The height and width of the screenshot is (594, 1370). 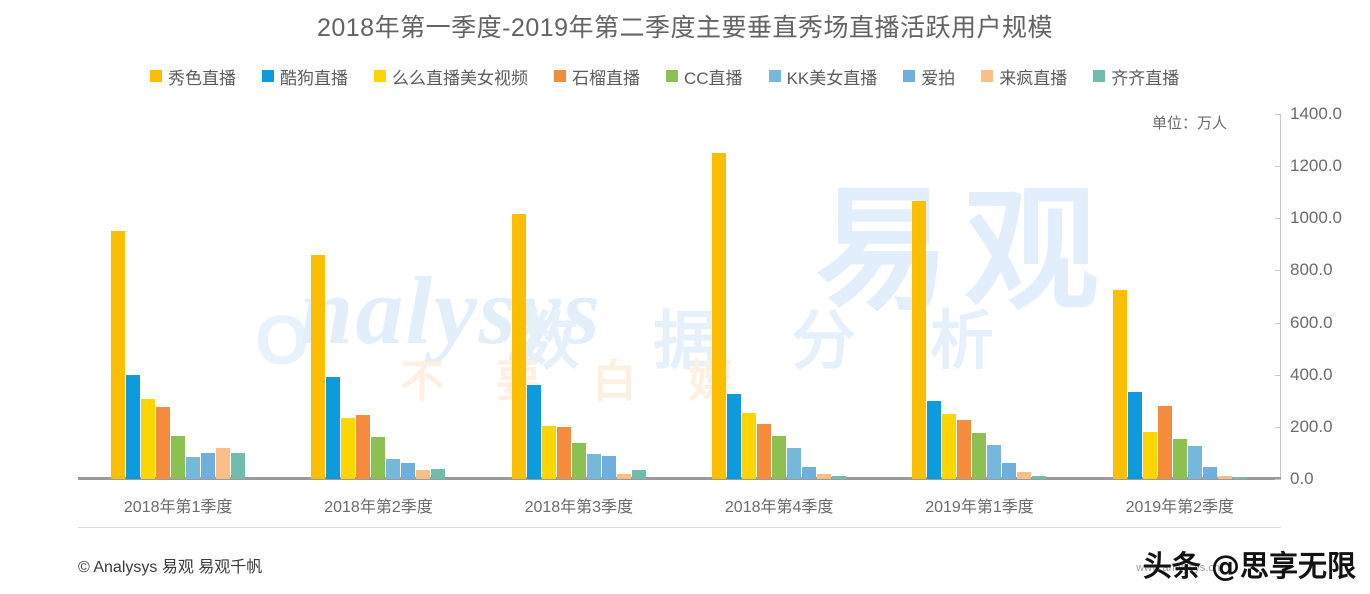 What do you see at coordinates (305, 76) in the screenshot?
I see `legend-item: 酷狗直播` at bounding box center [305, 76].